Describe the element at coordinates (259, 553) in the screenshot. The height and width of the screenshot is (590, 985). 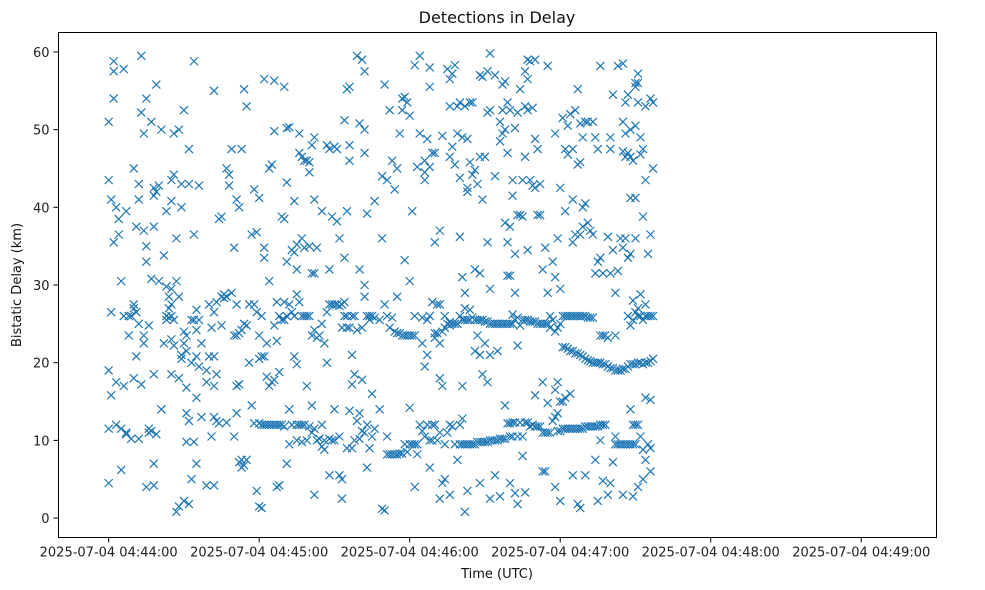
I see `x-tick-label: 2025-07-04 04:45:00` at that location.